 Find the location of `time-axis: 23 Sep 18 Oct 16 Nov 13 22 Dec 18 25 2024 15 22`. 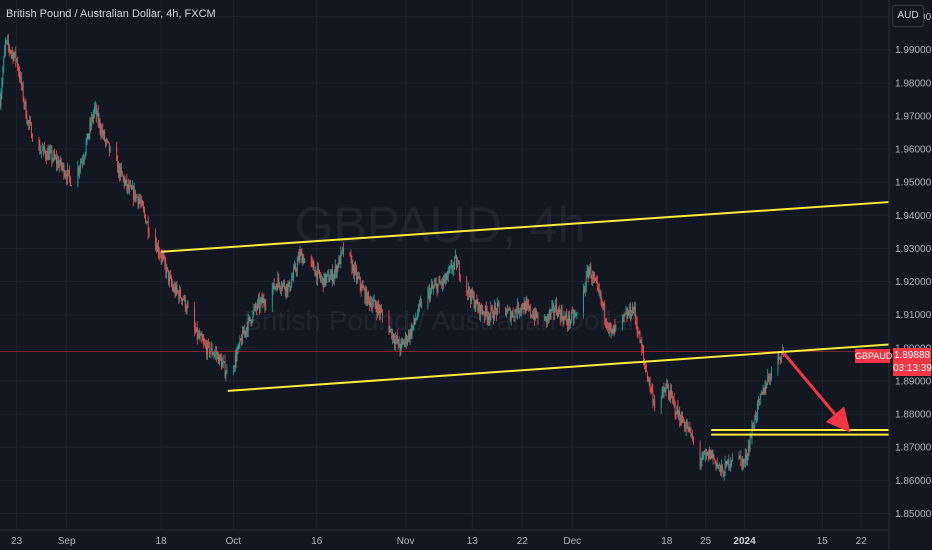

time-axis: 23 Sep 18 Oct 16 Nov 13 22 Dec 18 25 2024 15 22 is located at coordinates (439, 541).